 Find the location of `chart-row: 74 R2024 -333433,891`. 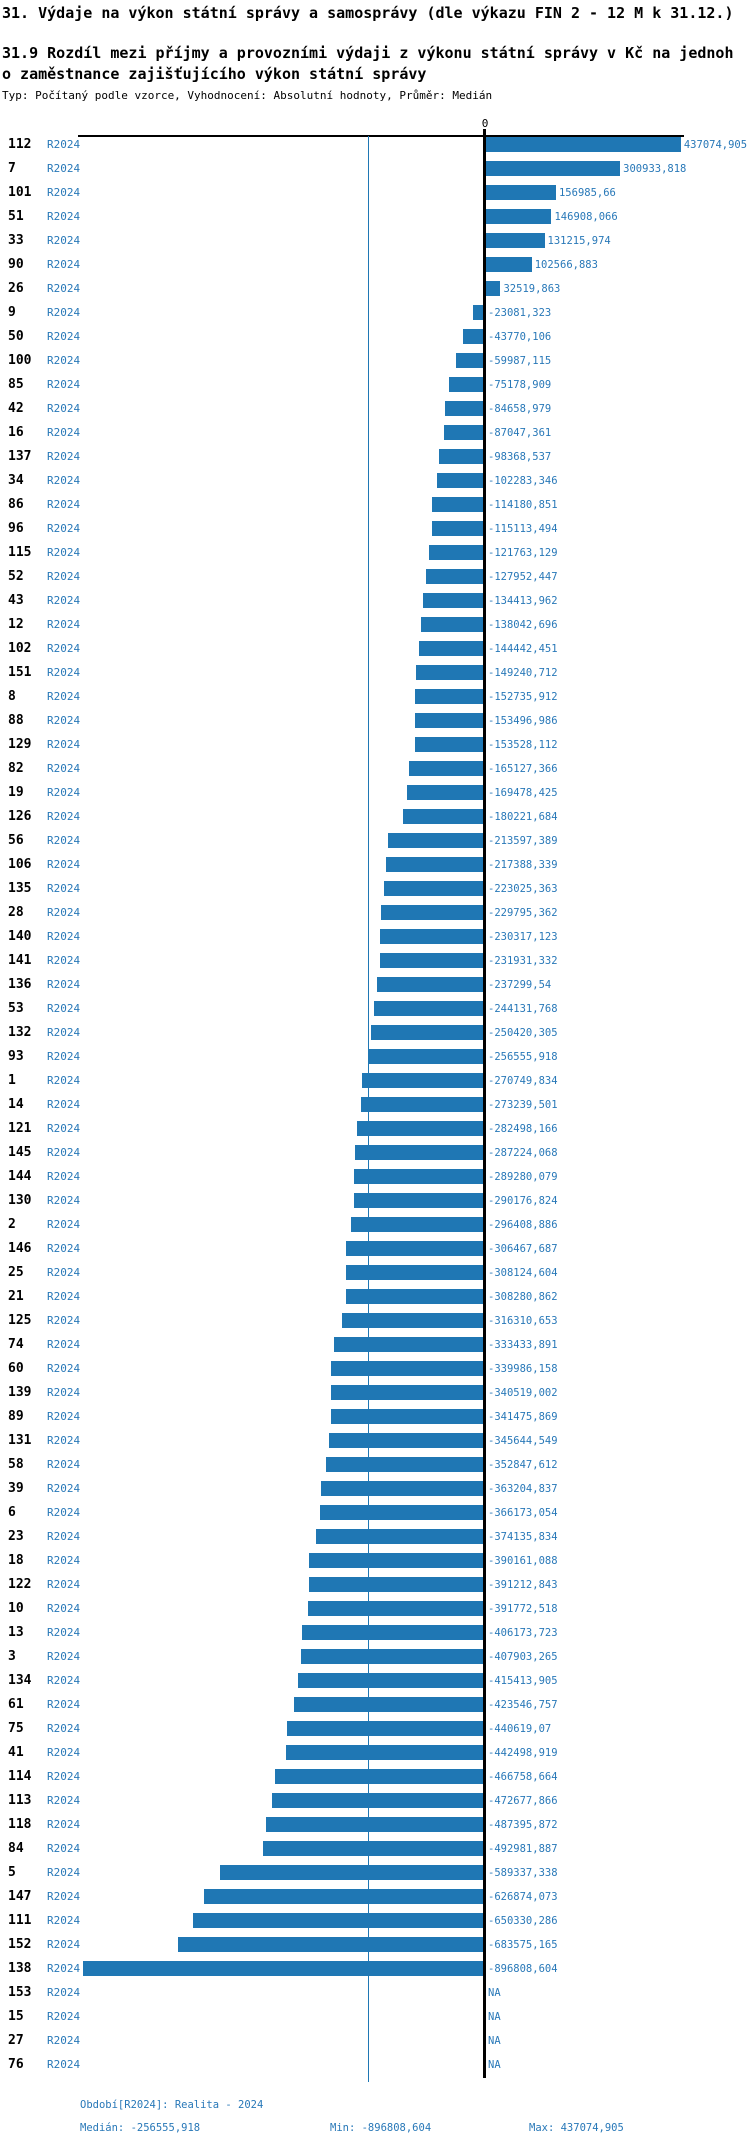

chart-row: 74 R2024 -333433,891 is located at coordinates (375, 1345).